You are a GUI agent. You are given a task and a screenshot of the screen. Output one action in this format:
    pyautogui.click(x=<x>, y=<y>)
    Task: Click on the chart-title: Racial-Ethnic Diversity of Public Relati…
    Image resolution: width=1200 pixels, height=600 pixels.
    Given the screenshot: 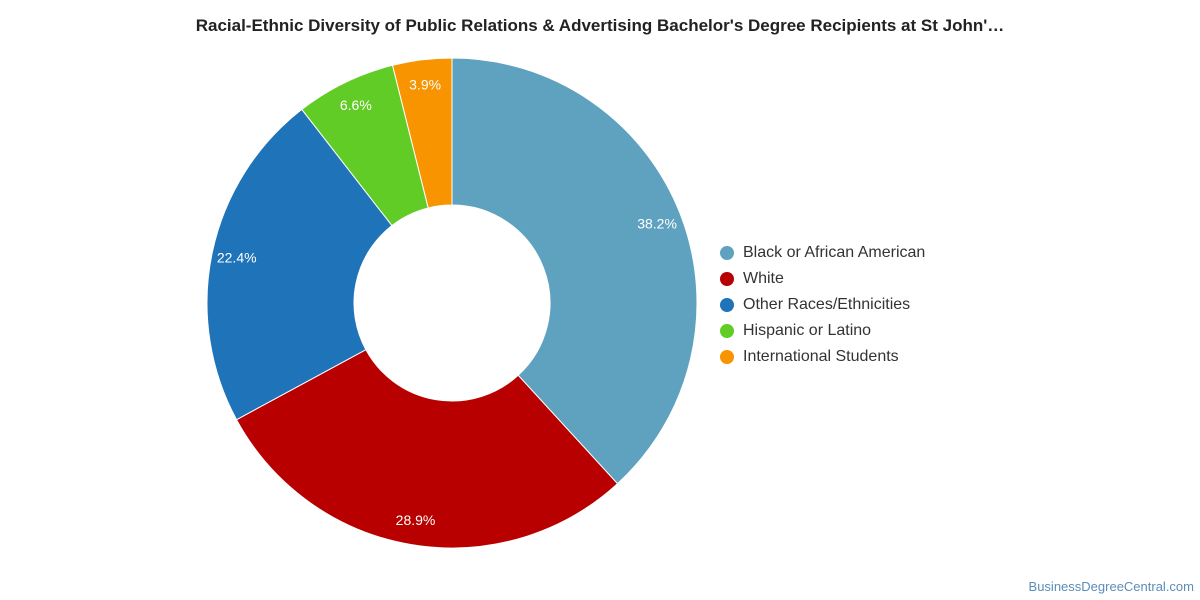 What is the action you would take?
    pyautogui.click(x=600, y=25)
    